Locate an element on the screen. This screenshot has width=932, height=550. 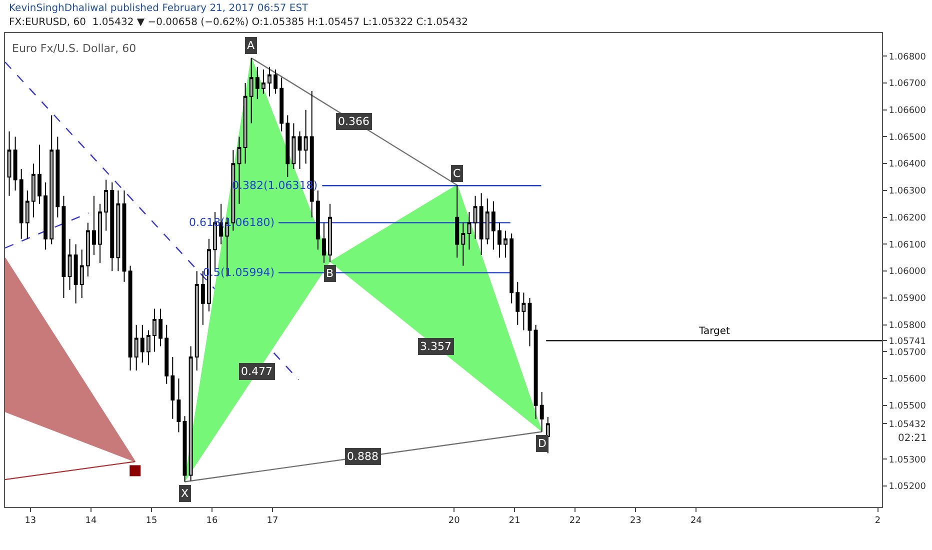
x-tick-label: 22 is located at coordinates (575, 521).